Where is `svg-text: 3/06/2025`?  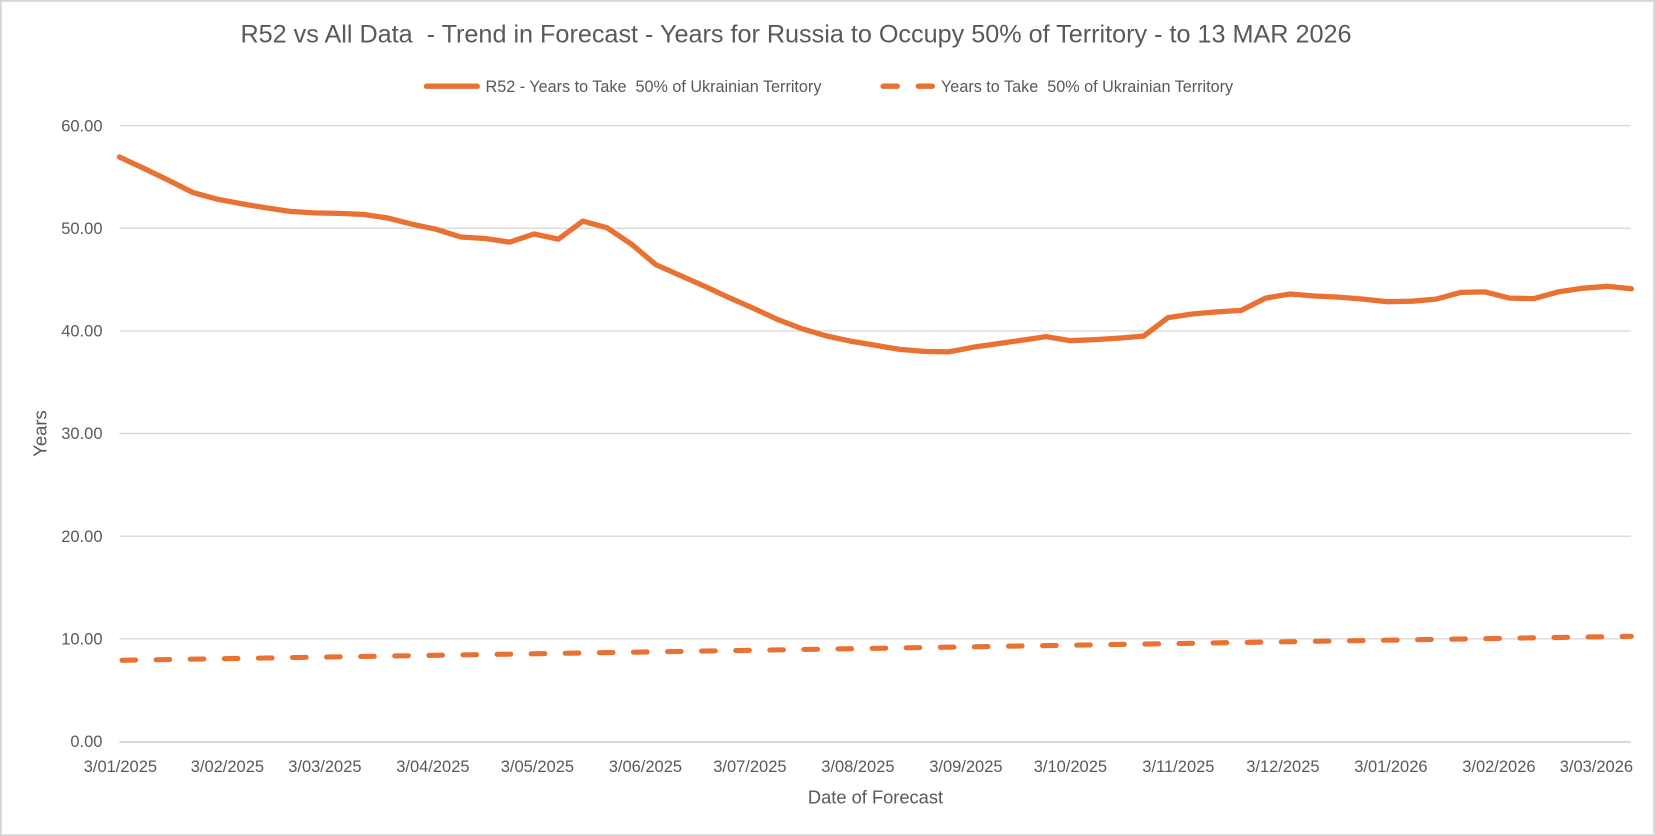
svg-text: 3/06/2025 is located at coordinates (645, 767).